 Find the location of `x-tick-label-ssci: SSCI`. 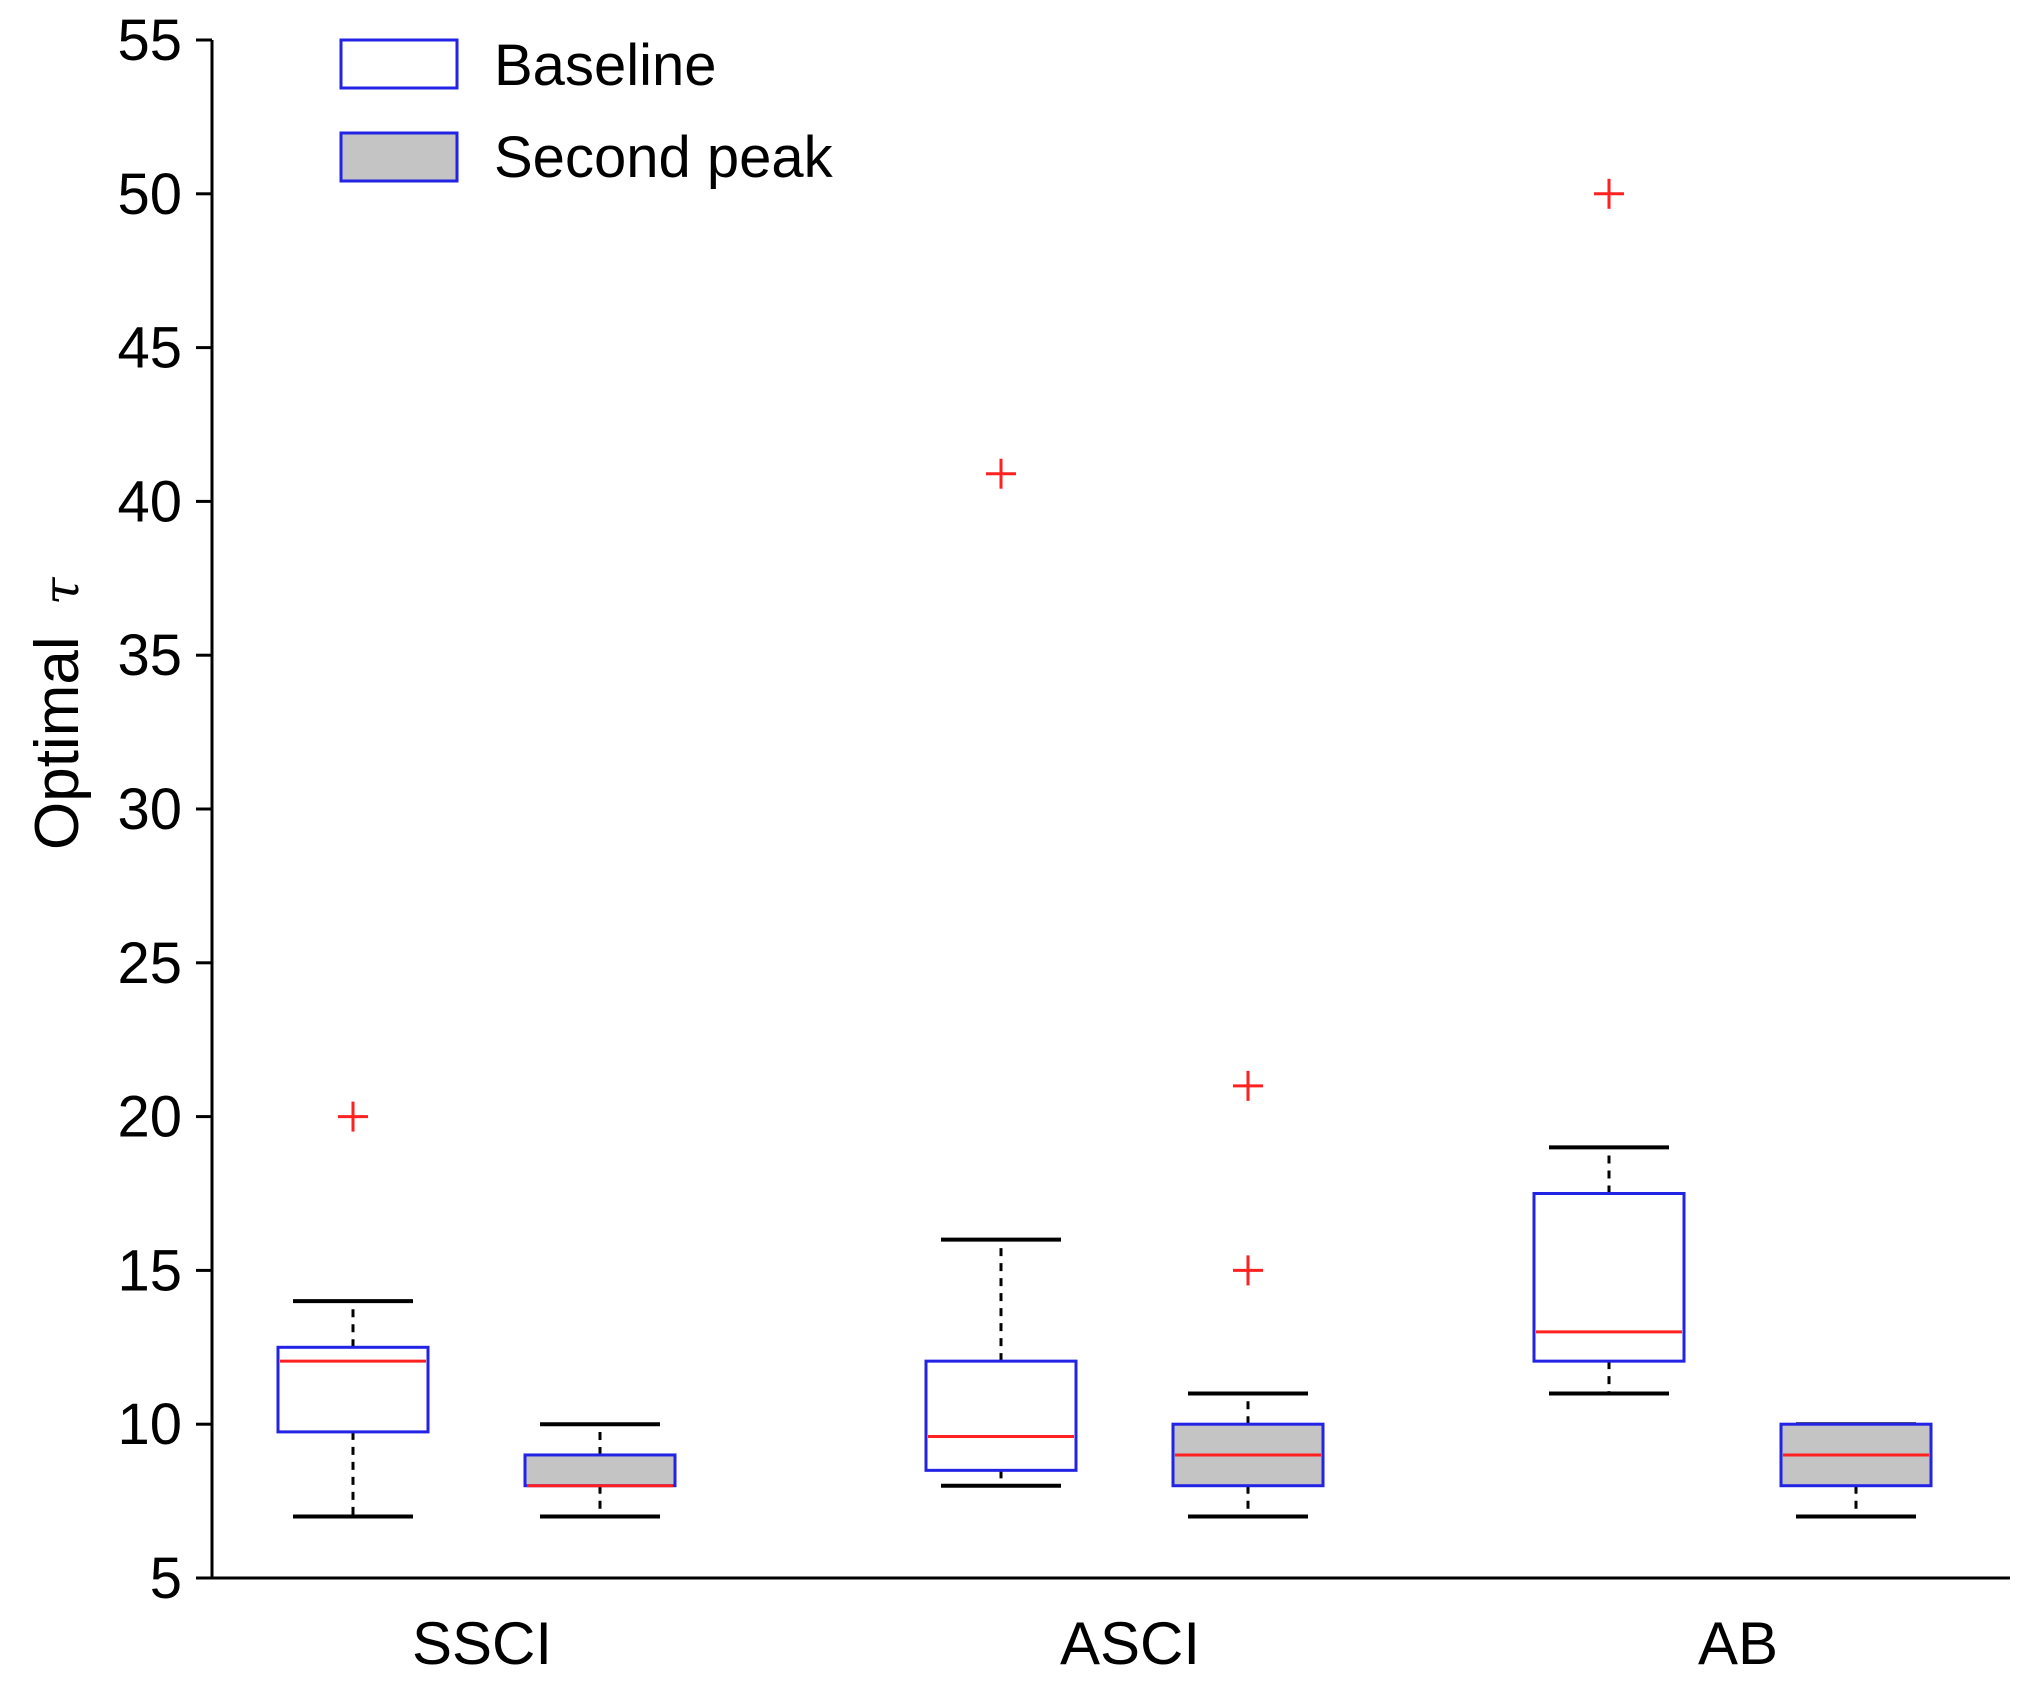

x-tick-label-ssci: SSCI is located at coordinates (482, 1643).